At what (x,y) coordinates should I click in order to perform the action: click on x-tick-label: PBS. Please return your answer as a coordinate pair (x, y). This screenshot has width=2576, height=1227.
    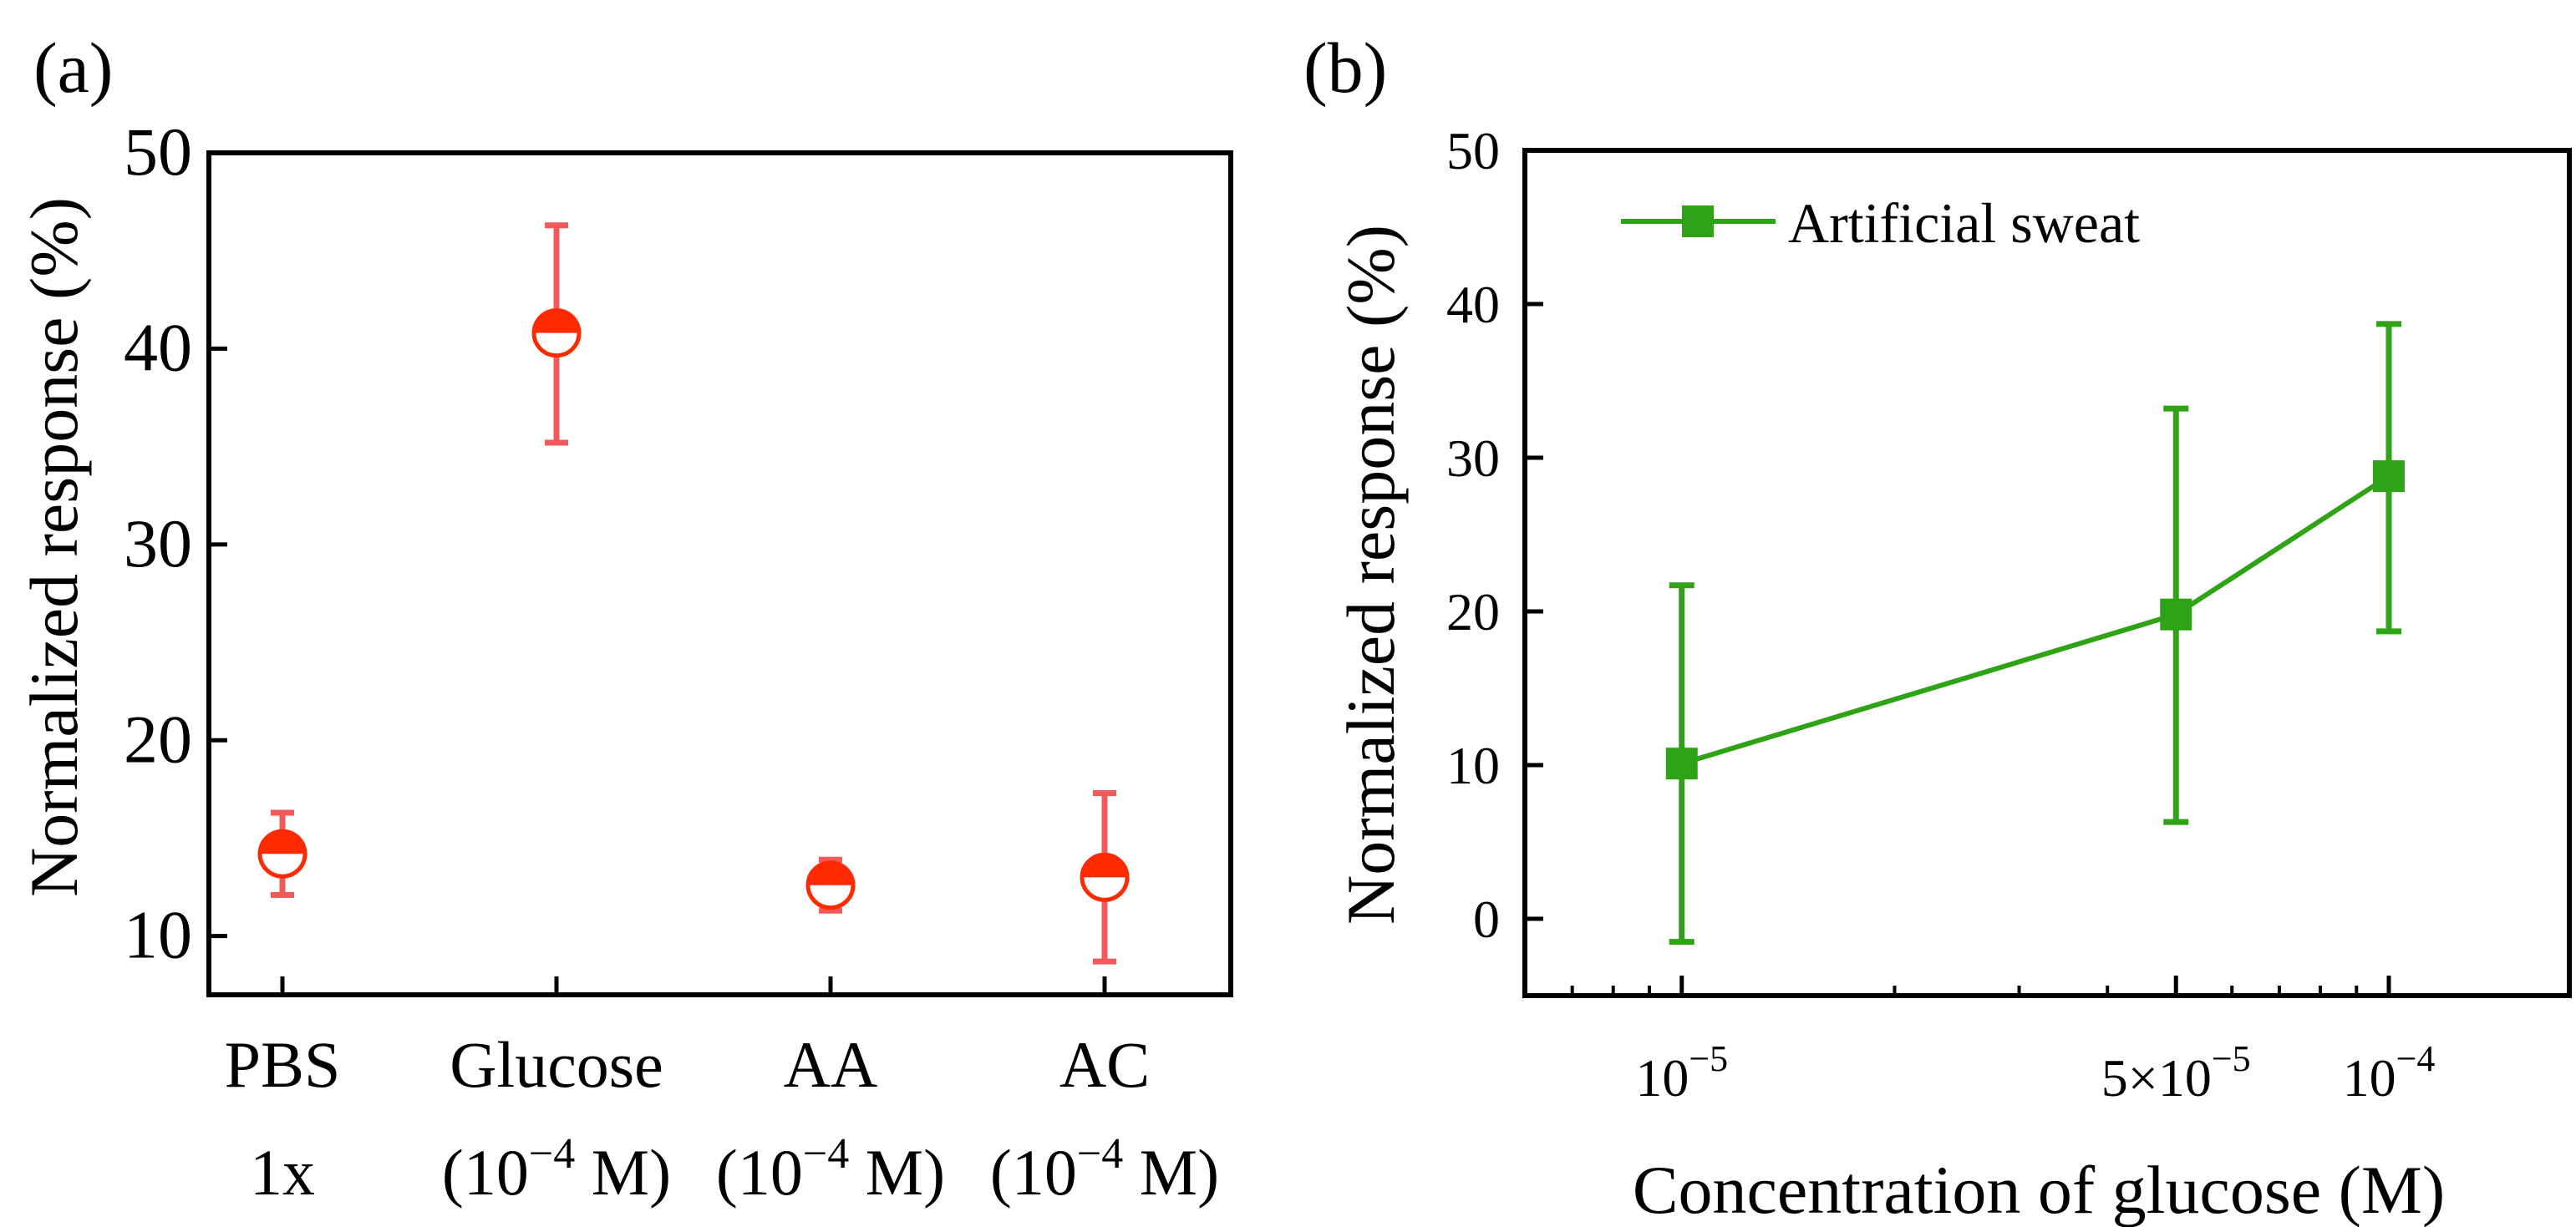
    Looking at the image, I should click on (283, 1064).